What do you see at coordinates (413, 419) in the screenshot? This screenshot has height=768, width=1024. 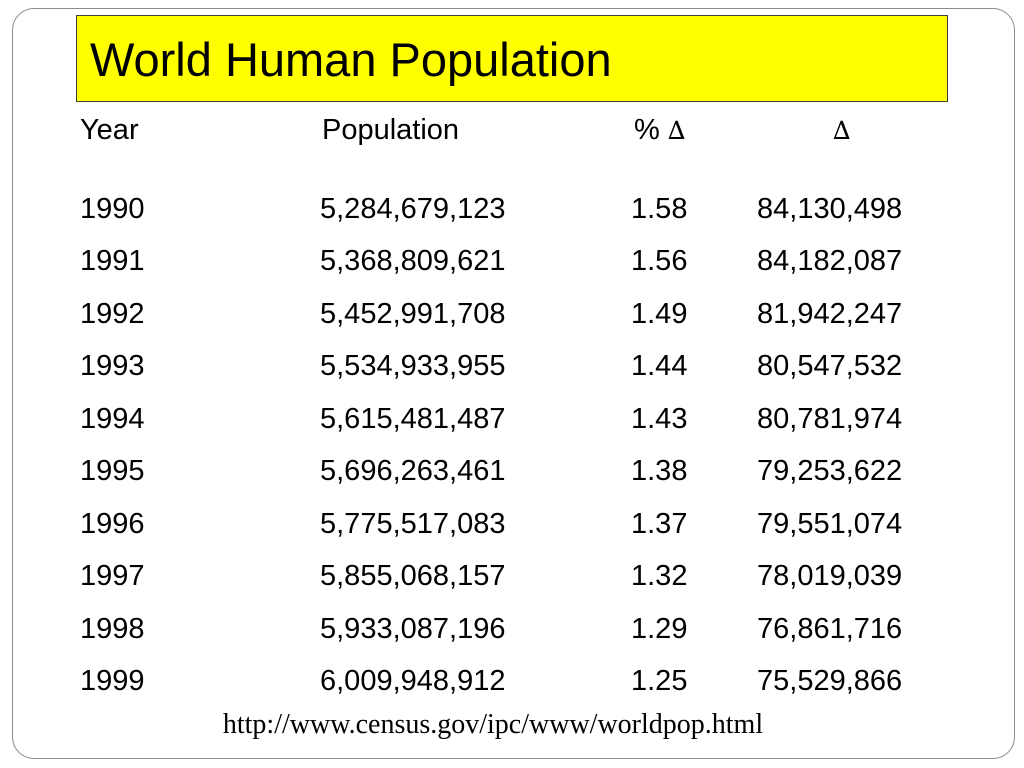 I see `cell-population: 5,615,481,487` at bounding box center [413, 419].